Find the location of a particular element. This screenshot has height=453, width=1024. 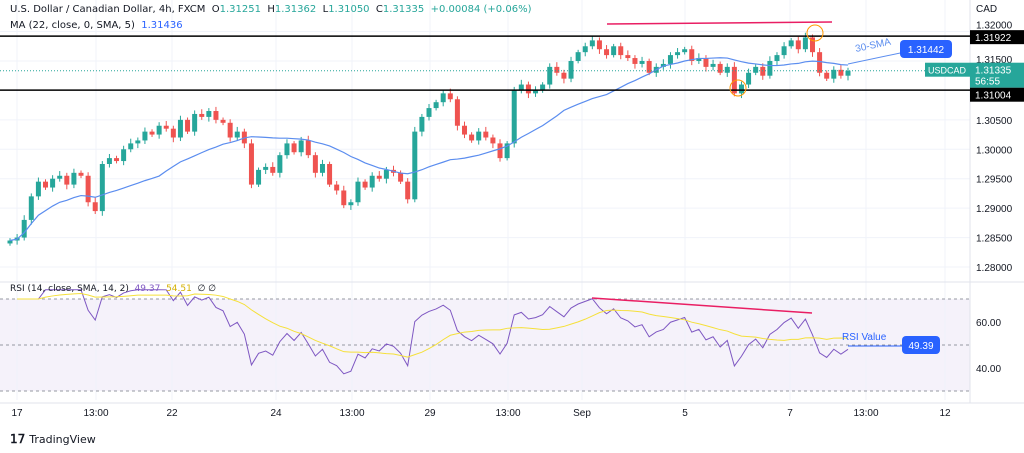

open-label: O is located at coordinates (215, 9).